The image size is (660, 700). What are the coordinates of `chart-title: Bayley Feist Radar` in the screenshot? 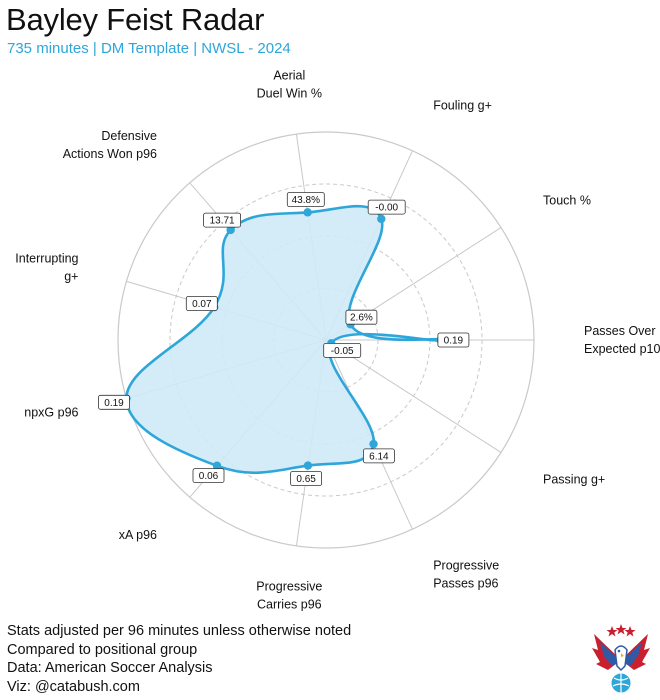 It's located at (135, 19).